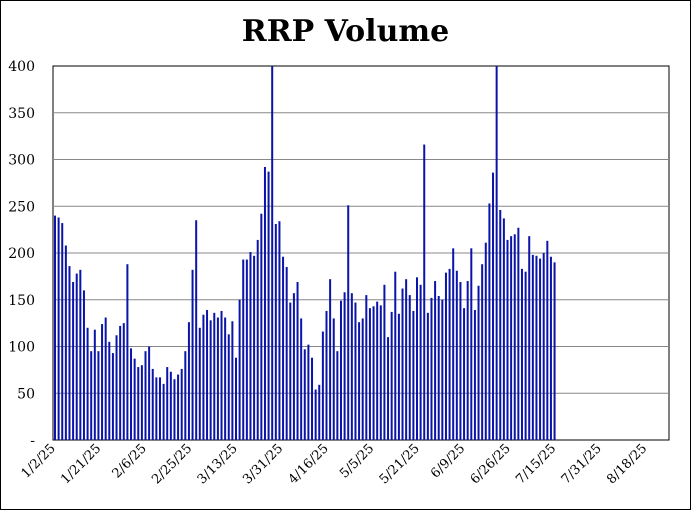 Image resolution: width=691 pixels, height=510 pixels. What do you see at coordinates (491, 464) in the screenshot?
I see `x-tick-label: 6/26/25` at bounding box center [491, 464].